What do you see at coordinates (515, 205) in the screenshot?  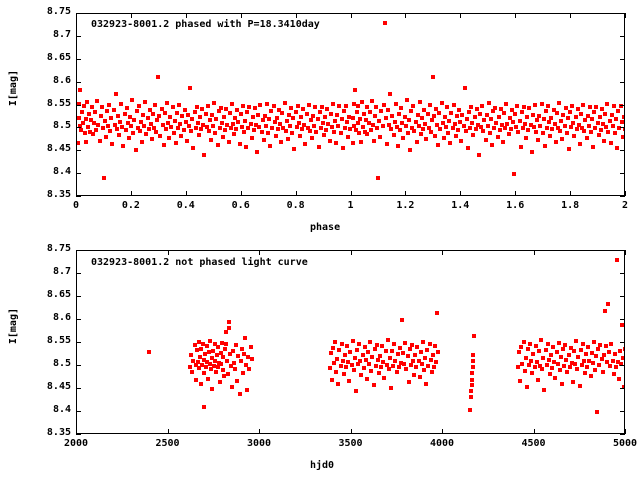 I see `x-tick-label: 1.6` at bounding box center [515, 205].